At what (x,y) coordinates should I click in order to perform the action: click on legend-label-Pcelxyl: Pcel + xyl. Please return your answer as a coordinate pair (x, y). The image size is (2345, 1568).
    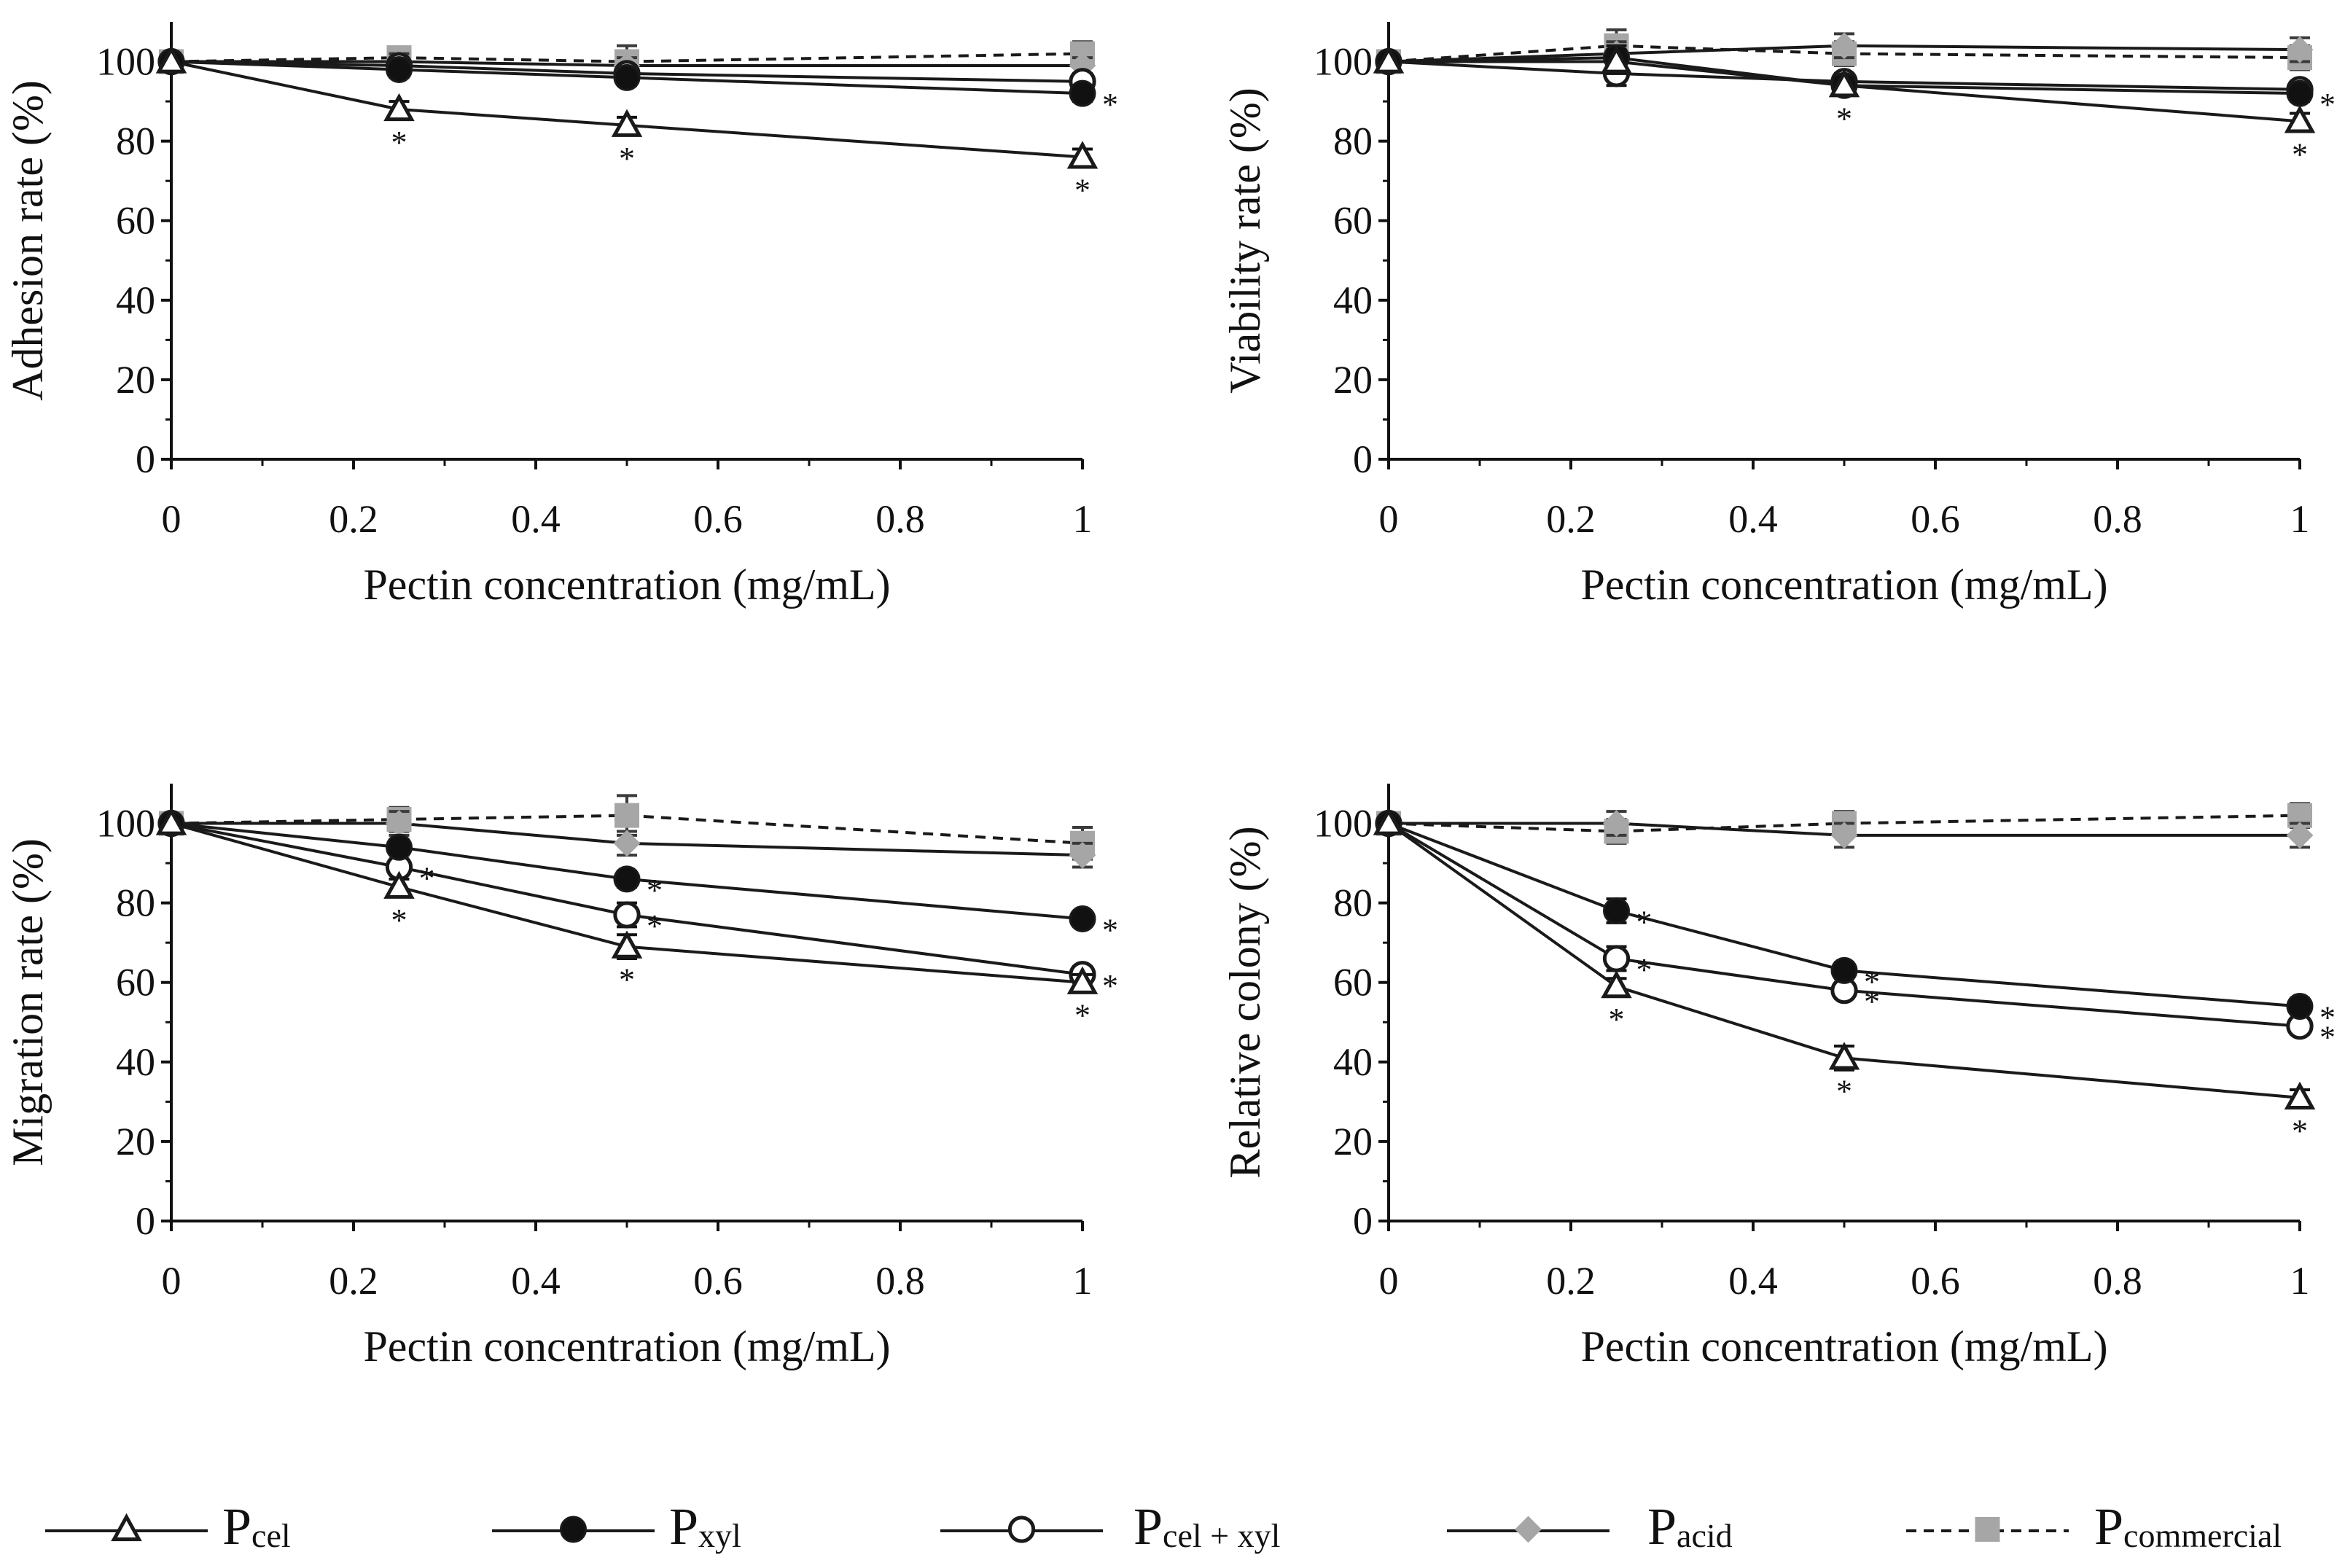
    Looking at the image, I should click on (1207, 1527).